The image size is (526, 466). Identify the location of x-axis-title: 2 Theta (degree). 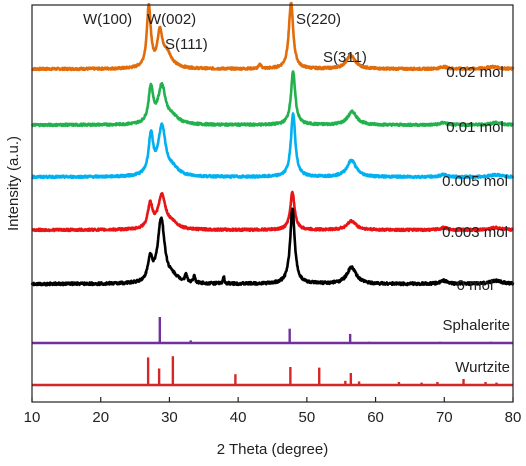
(272, 449).